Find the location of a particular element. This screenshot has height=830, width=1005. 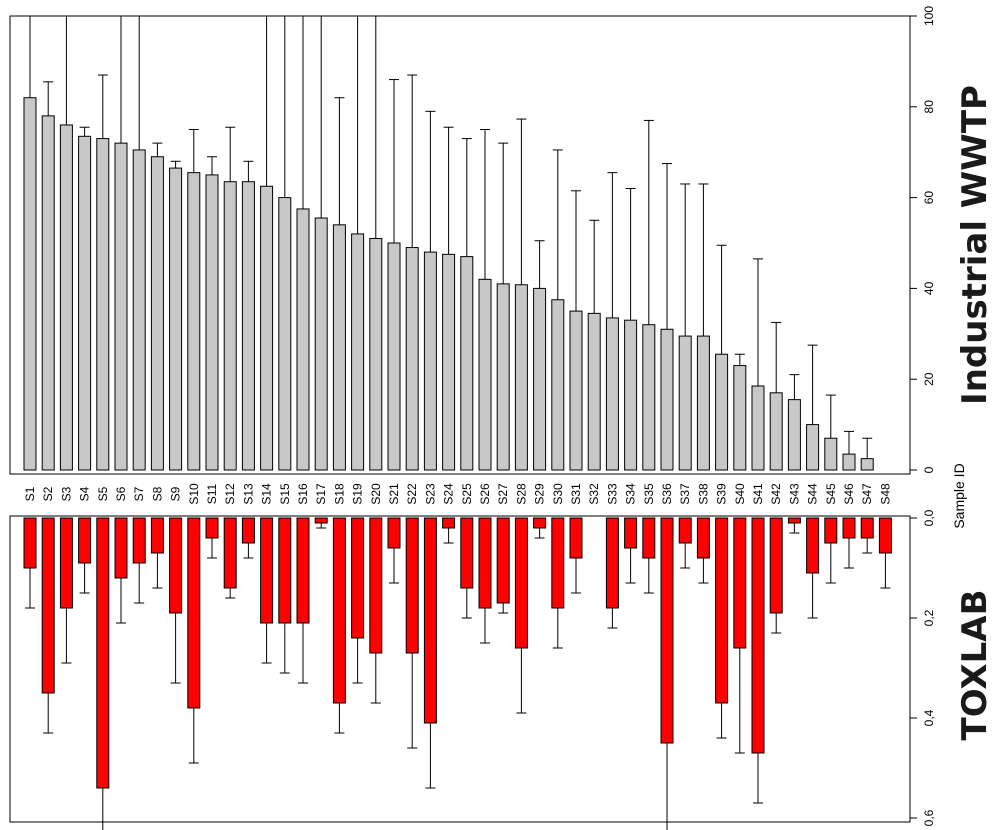

sample-label-S48: S48 is located at coordinates (885, 494).